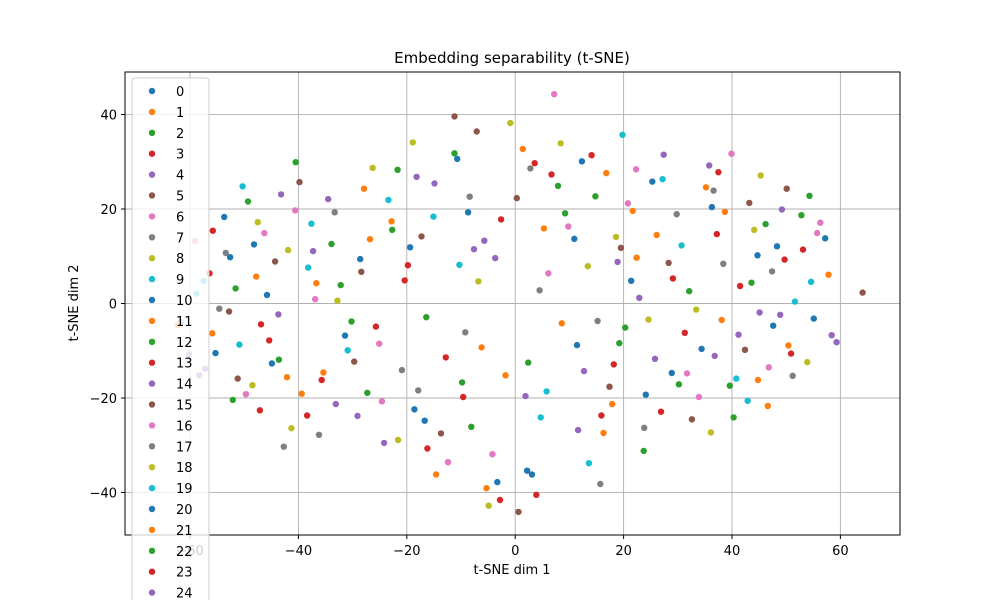 The width and height of the screenshot is (1000, 600). What do you see at coordinates (184, 468) in the screenshot?
I see `legend-label: 18` at bounding box center [184, 468].